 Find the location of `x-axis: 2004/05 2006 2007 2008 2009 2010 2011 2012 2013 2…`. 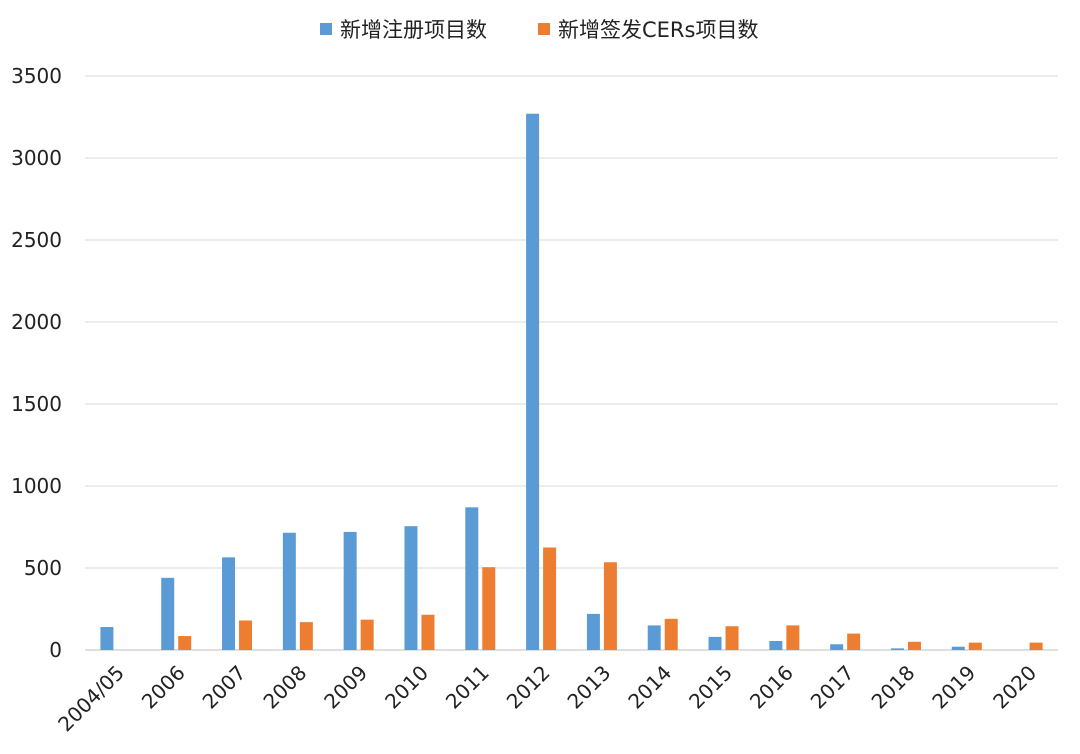

x-axis: 2004/05 2006 2007 2008 2009 2010 2011 2012 2013 2… is located at coordinates (547, 699).